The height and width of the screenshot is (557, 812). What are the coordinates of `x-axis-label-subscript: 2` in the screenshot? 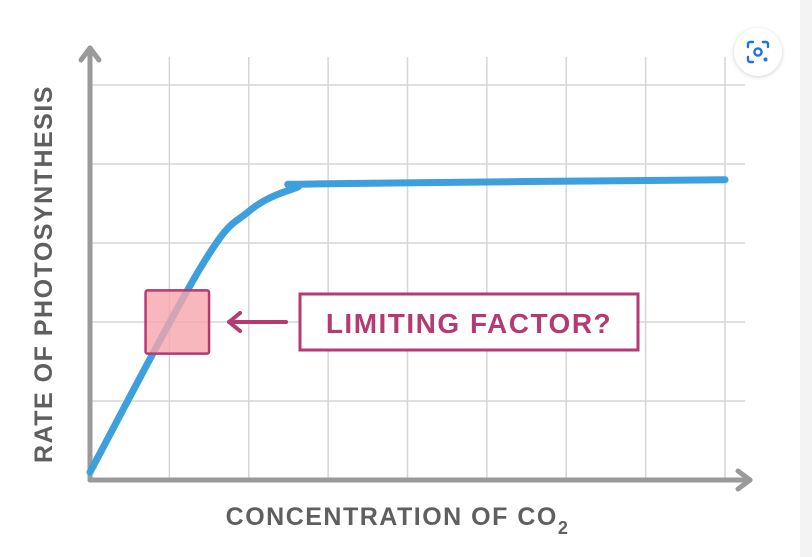 It's located at (564, 528).